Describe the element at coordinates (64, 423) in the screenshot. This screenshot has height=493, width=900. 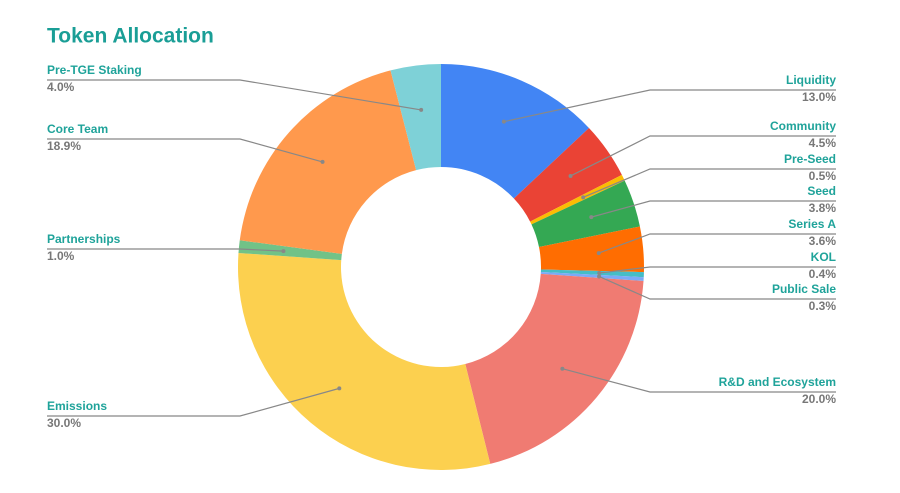
I see `slice-value: 30.0%` at that location.